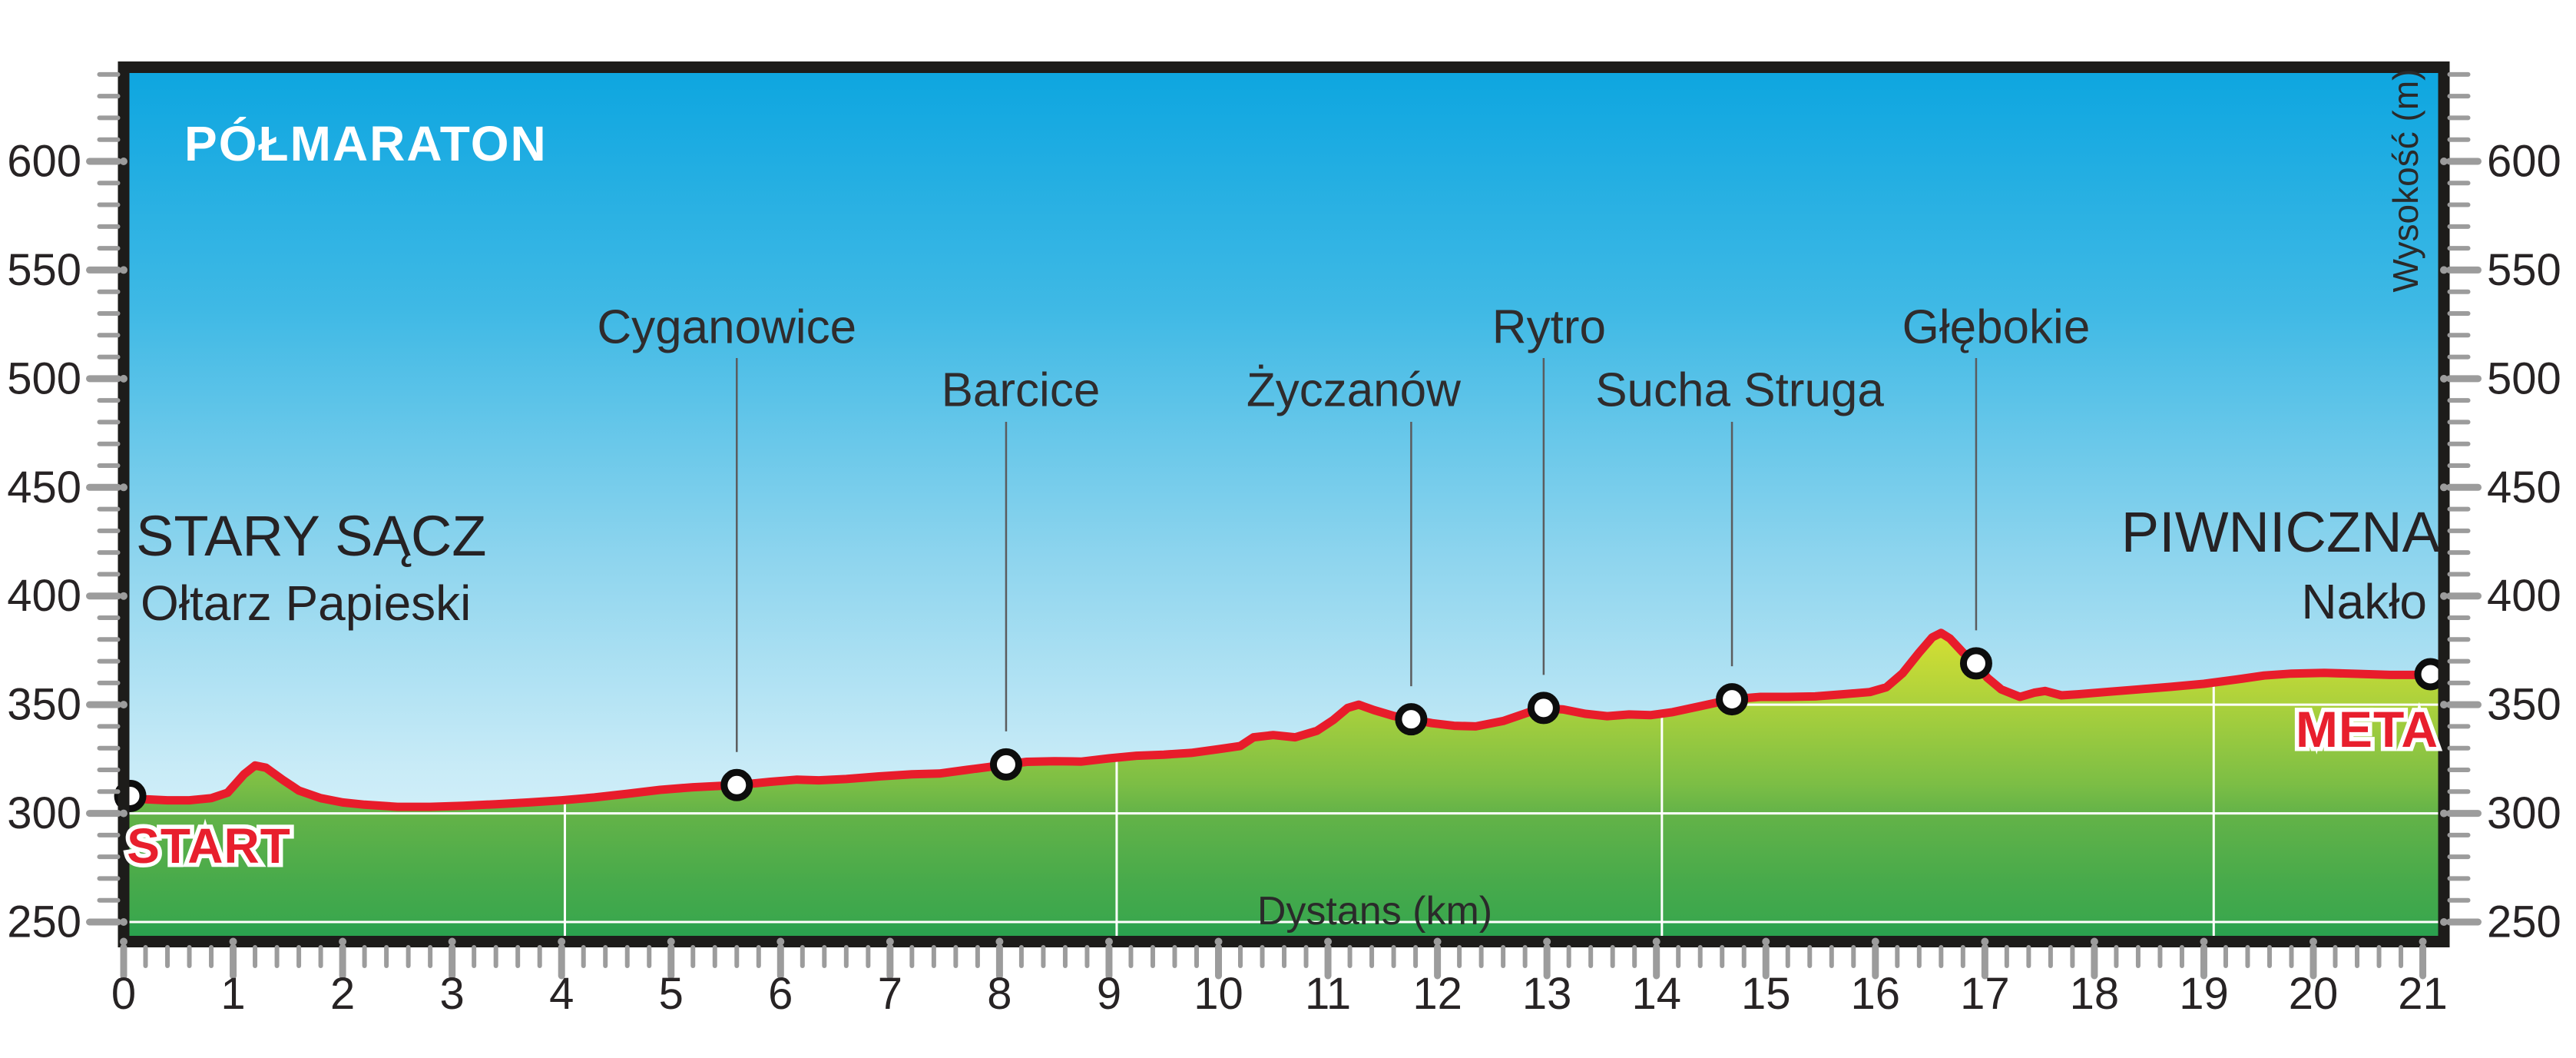  Describe the element at coordinates (1547, 994) in the screenshot. I see `x-axis-tick-label-13: 13` at that location.